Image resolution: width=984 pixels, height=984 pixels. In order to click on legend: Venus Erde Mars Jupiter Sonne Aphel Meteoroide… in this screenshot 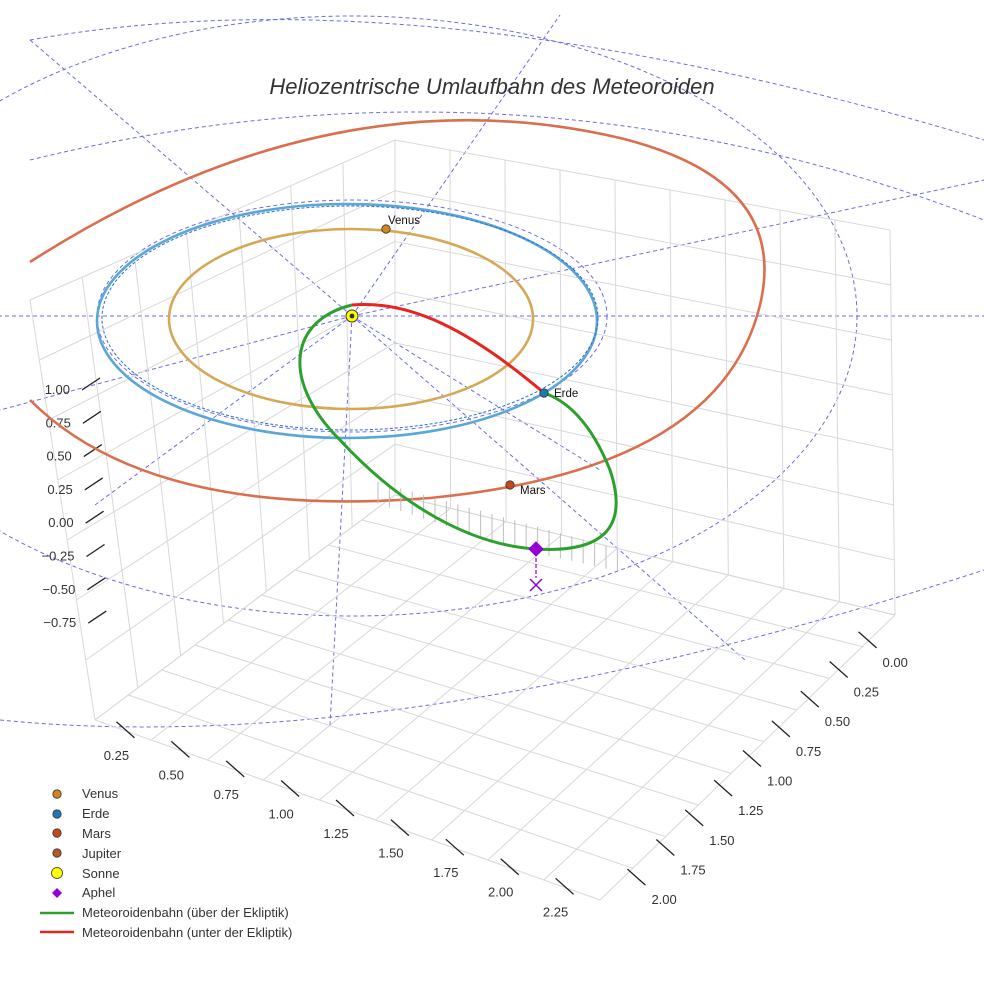, I will do `click(165, 863)`.